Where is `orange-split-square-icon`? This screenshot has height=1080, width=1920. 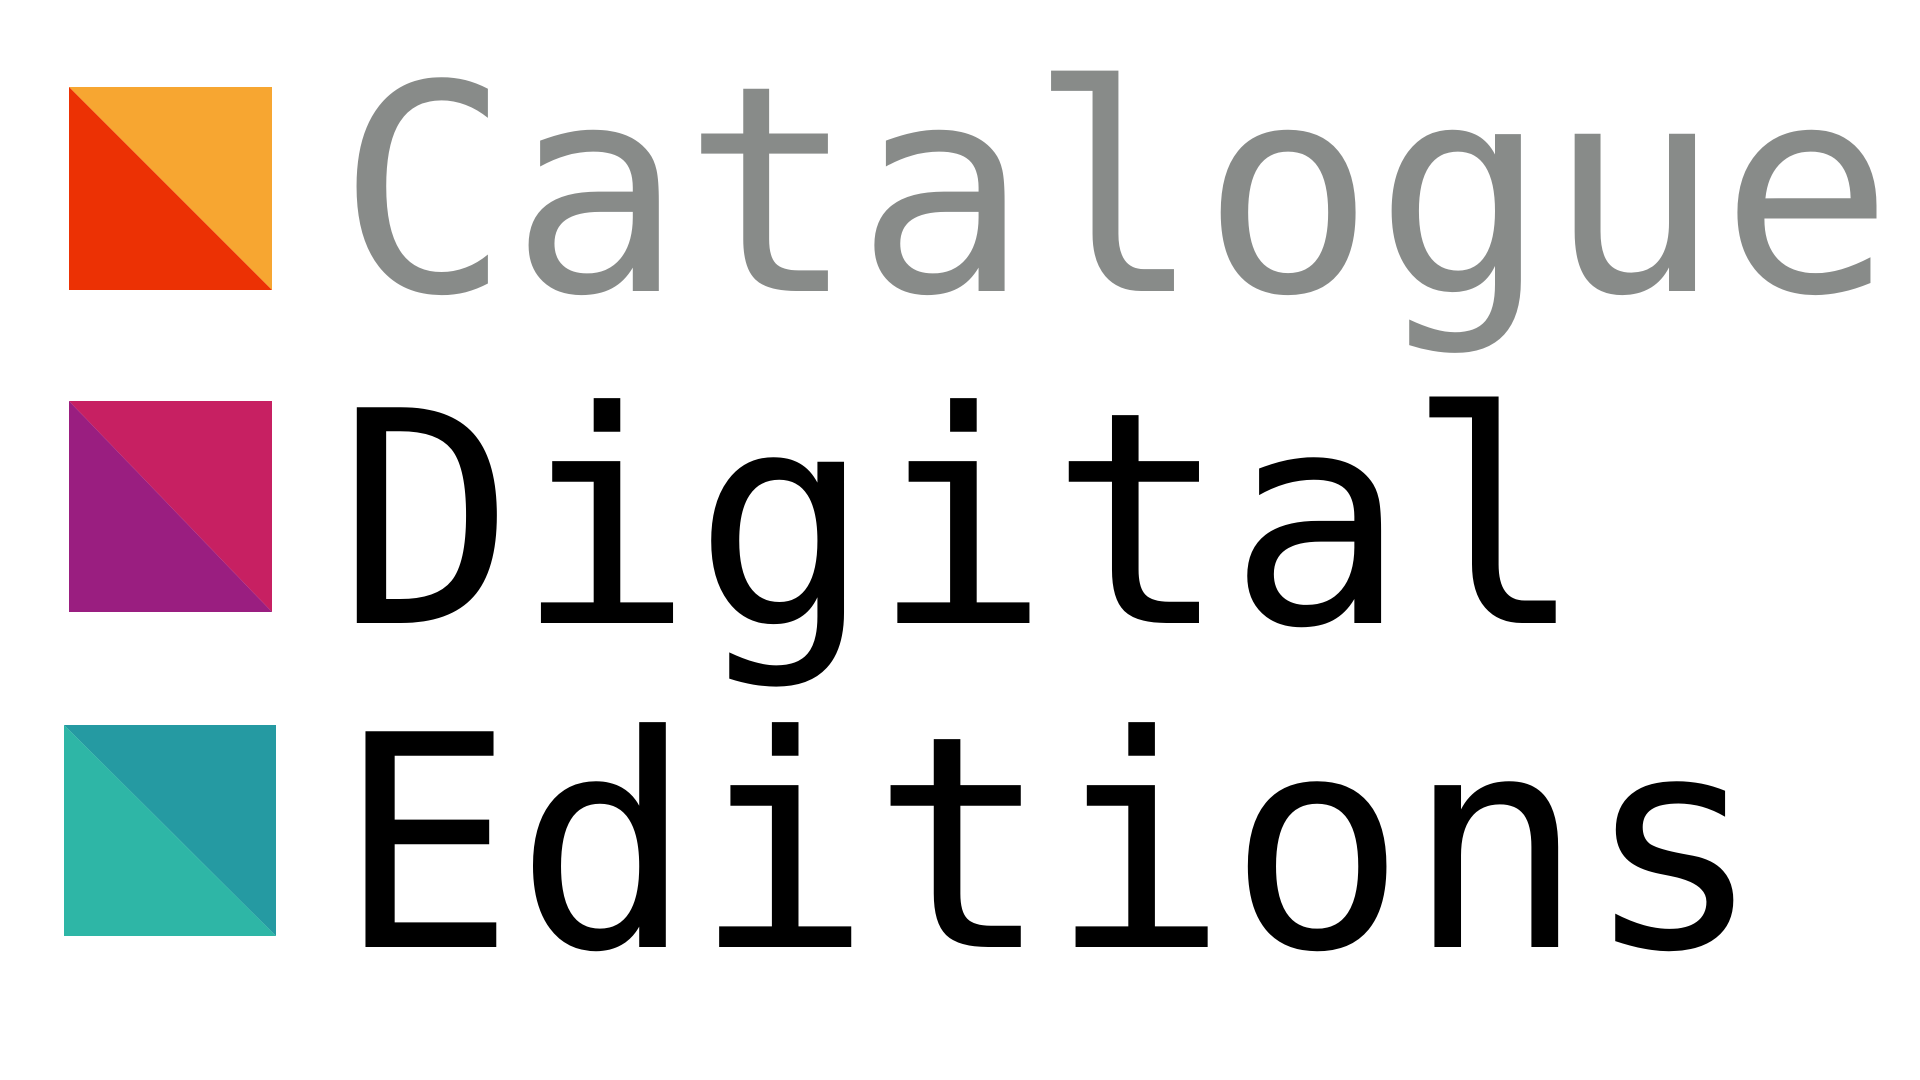 orange-split-square-icon is located at coordinates (170, 188).